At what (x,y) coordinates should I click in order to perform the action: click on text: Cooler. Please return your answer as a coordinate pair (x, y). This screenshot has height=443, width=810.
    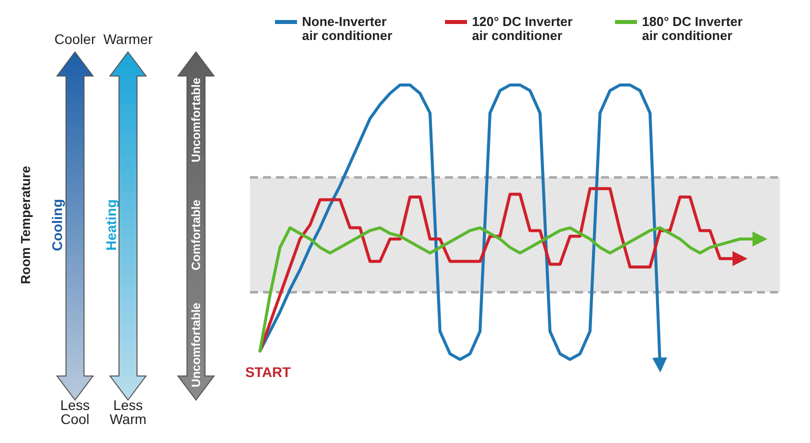
    Looking at the image, I should click on (75, 39).